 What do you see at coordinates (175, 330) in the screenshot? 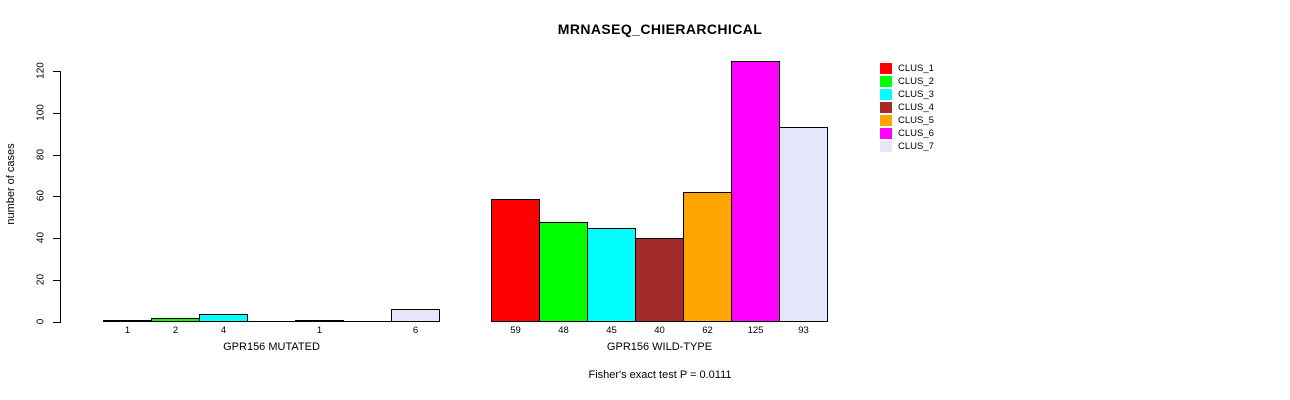
I see `bar-value-label: 2` at bounding box center [175, 330].